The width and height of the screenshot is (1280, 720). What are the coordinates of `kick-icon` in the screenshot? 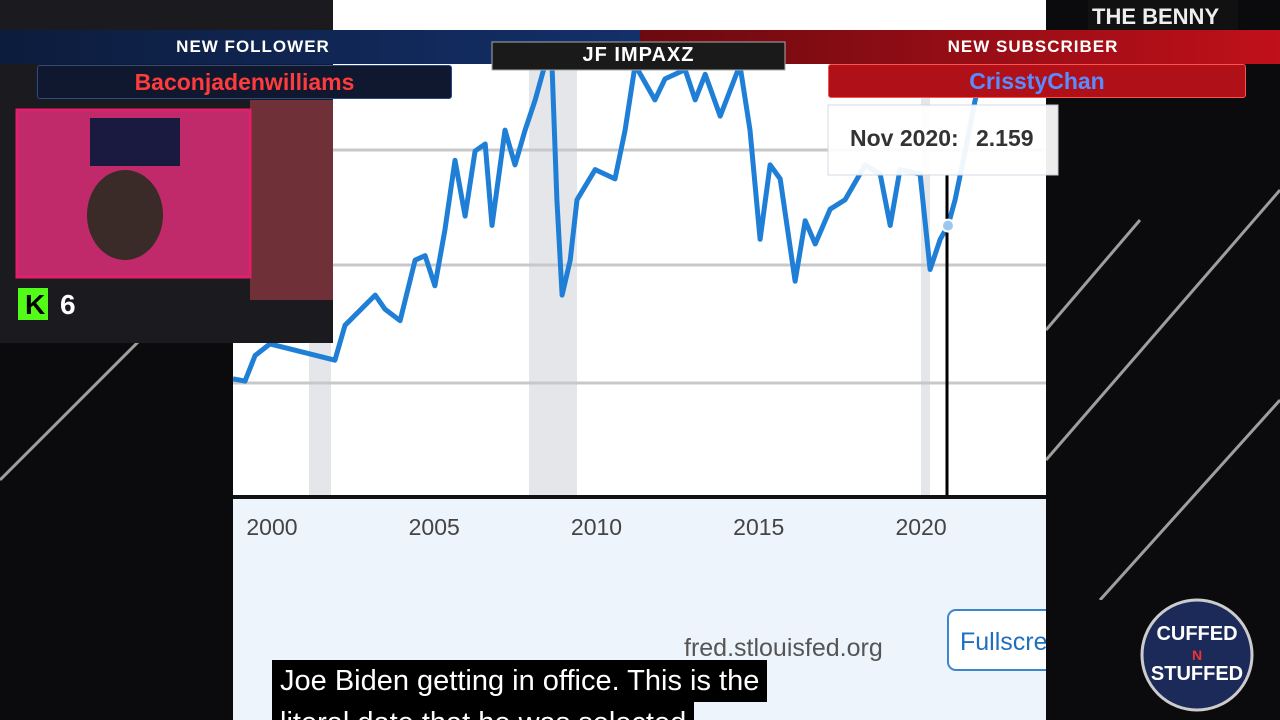 It's located at (33, 304).